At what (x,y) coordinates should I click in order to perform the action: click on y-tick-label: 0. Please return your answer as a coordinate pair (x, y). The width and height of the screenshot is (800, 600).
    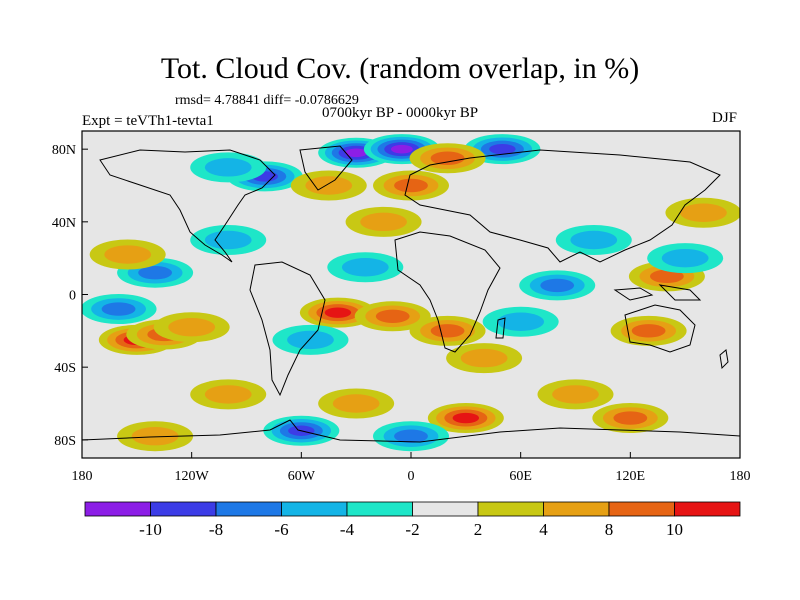
    Looking at the image, I should click on (72, 296).